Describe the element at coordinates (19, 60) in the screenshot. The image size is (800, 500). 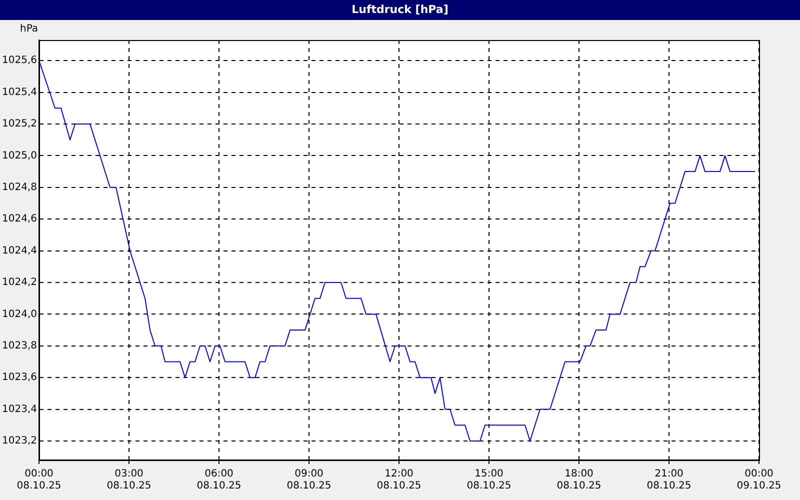
I see `y-tick-label: 1025,6` at that location.